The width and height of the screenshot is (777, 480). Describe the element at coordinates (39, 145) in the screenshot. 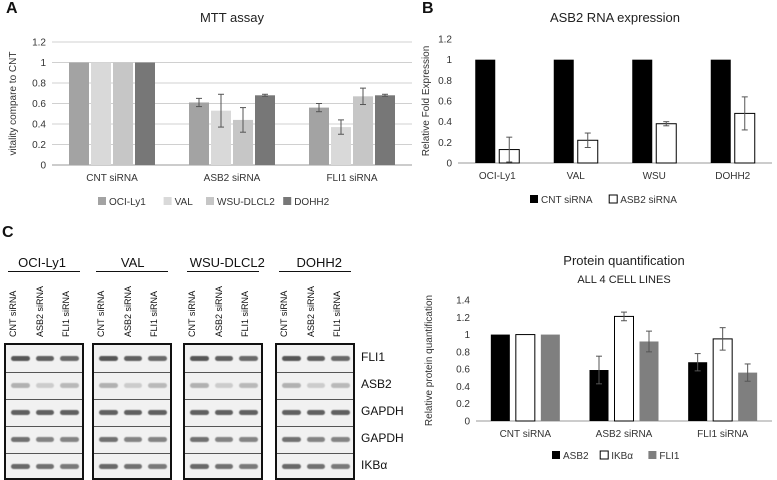

I see `y-tick-label: 0.2` at that location.